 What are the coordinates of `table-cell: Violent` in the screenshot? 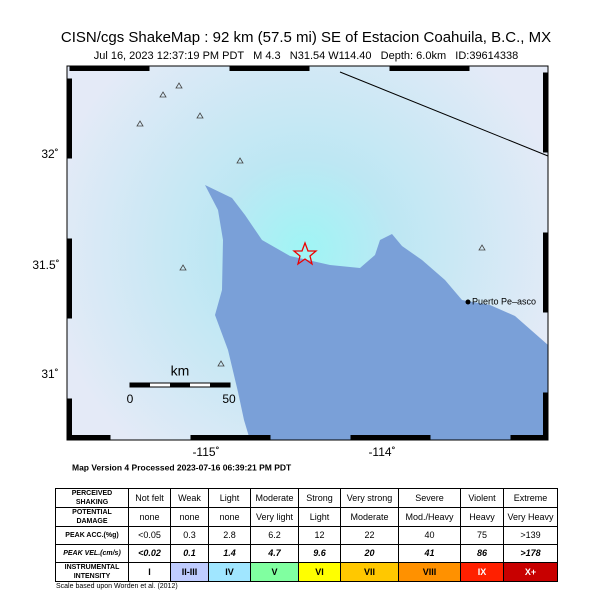 It's located at (482, 498).